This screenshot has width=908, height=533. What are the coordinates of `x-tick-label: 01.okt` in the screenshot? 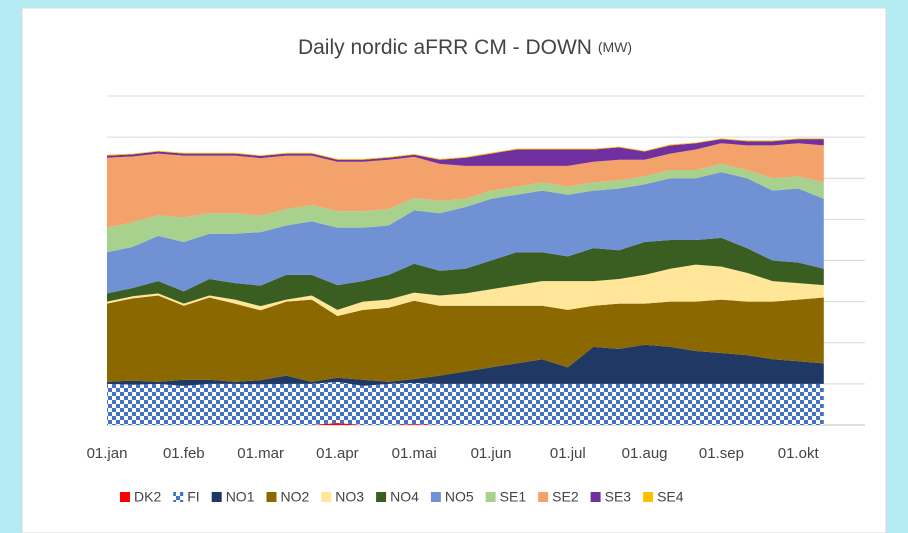 It's located at (799, 453).